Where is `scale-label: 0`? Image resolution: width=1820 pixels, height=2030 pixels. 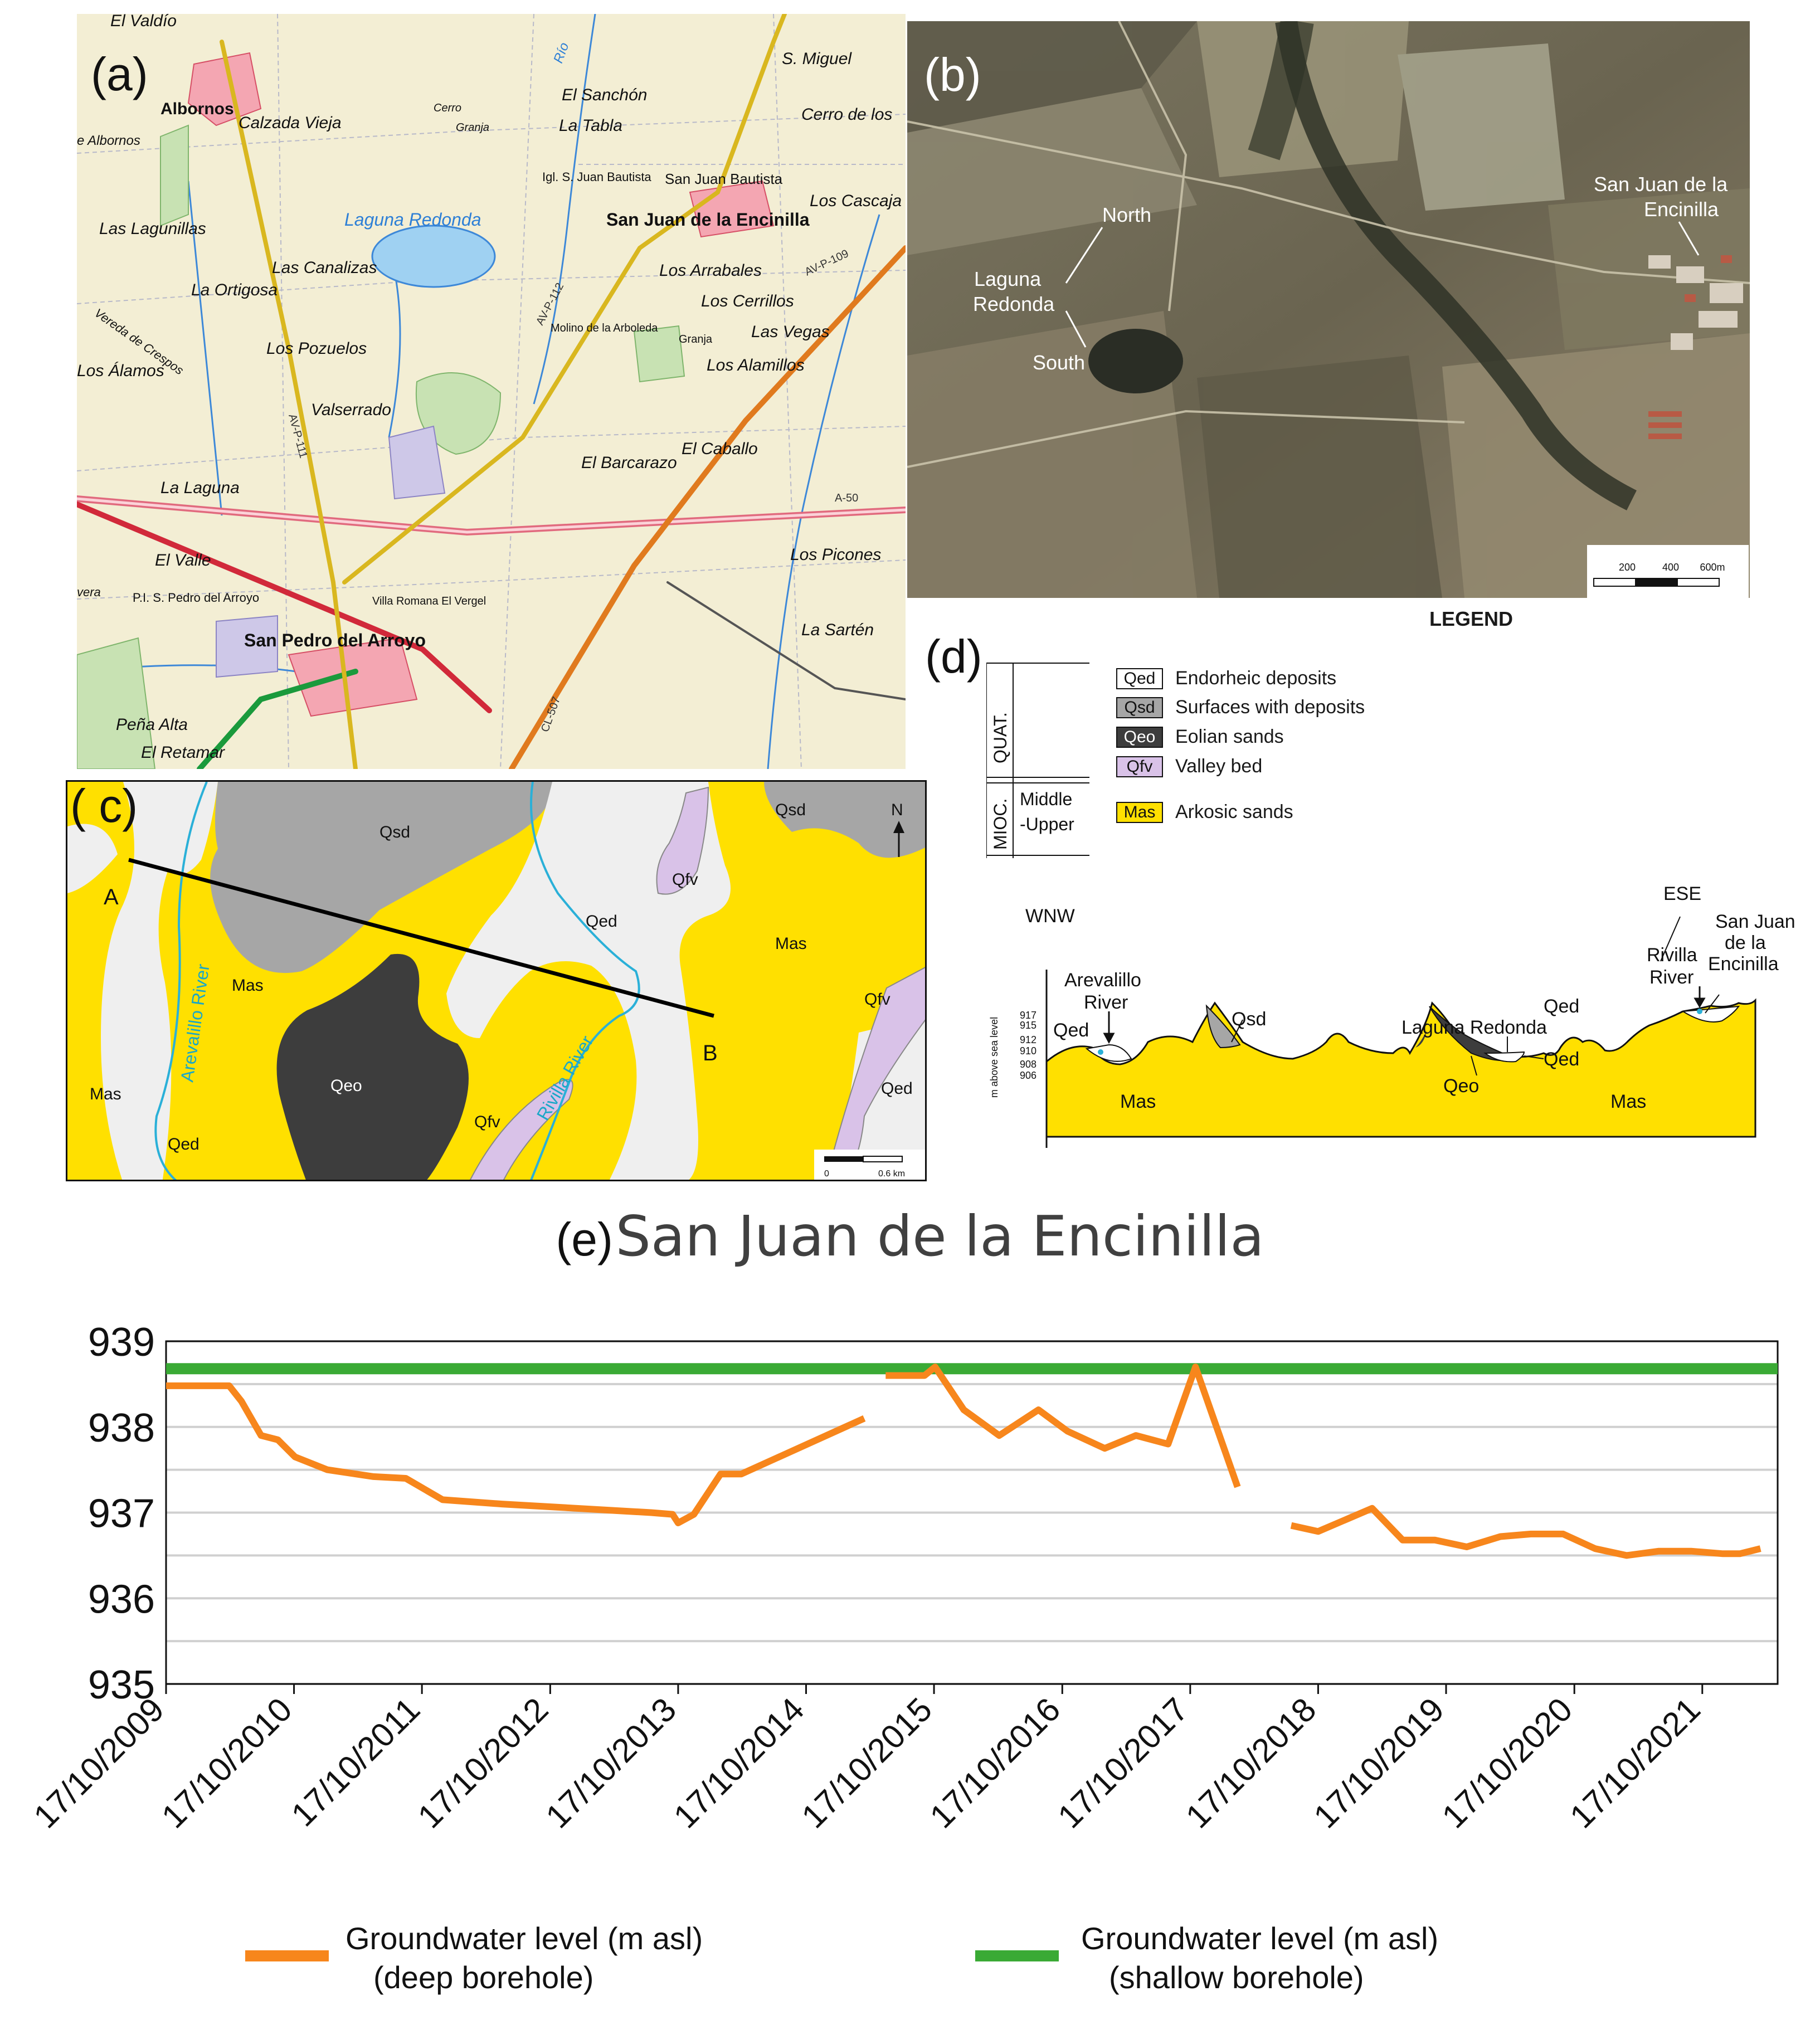 scale-label: 0 is located at coordinates (826, 1174).